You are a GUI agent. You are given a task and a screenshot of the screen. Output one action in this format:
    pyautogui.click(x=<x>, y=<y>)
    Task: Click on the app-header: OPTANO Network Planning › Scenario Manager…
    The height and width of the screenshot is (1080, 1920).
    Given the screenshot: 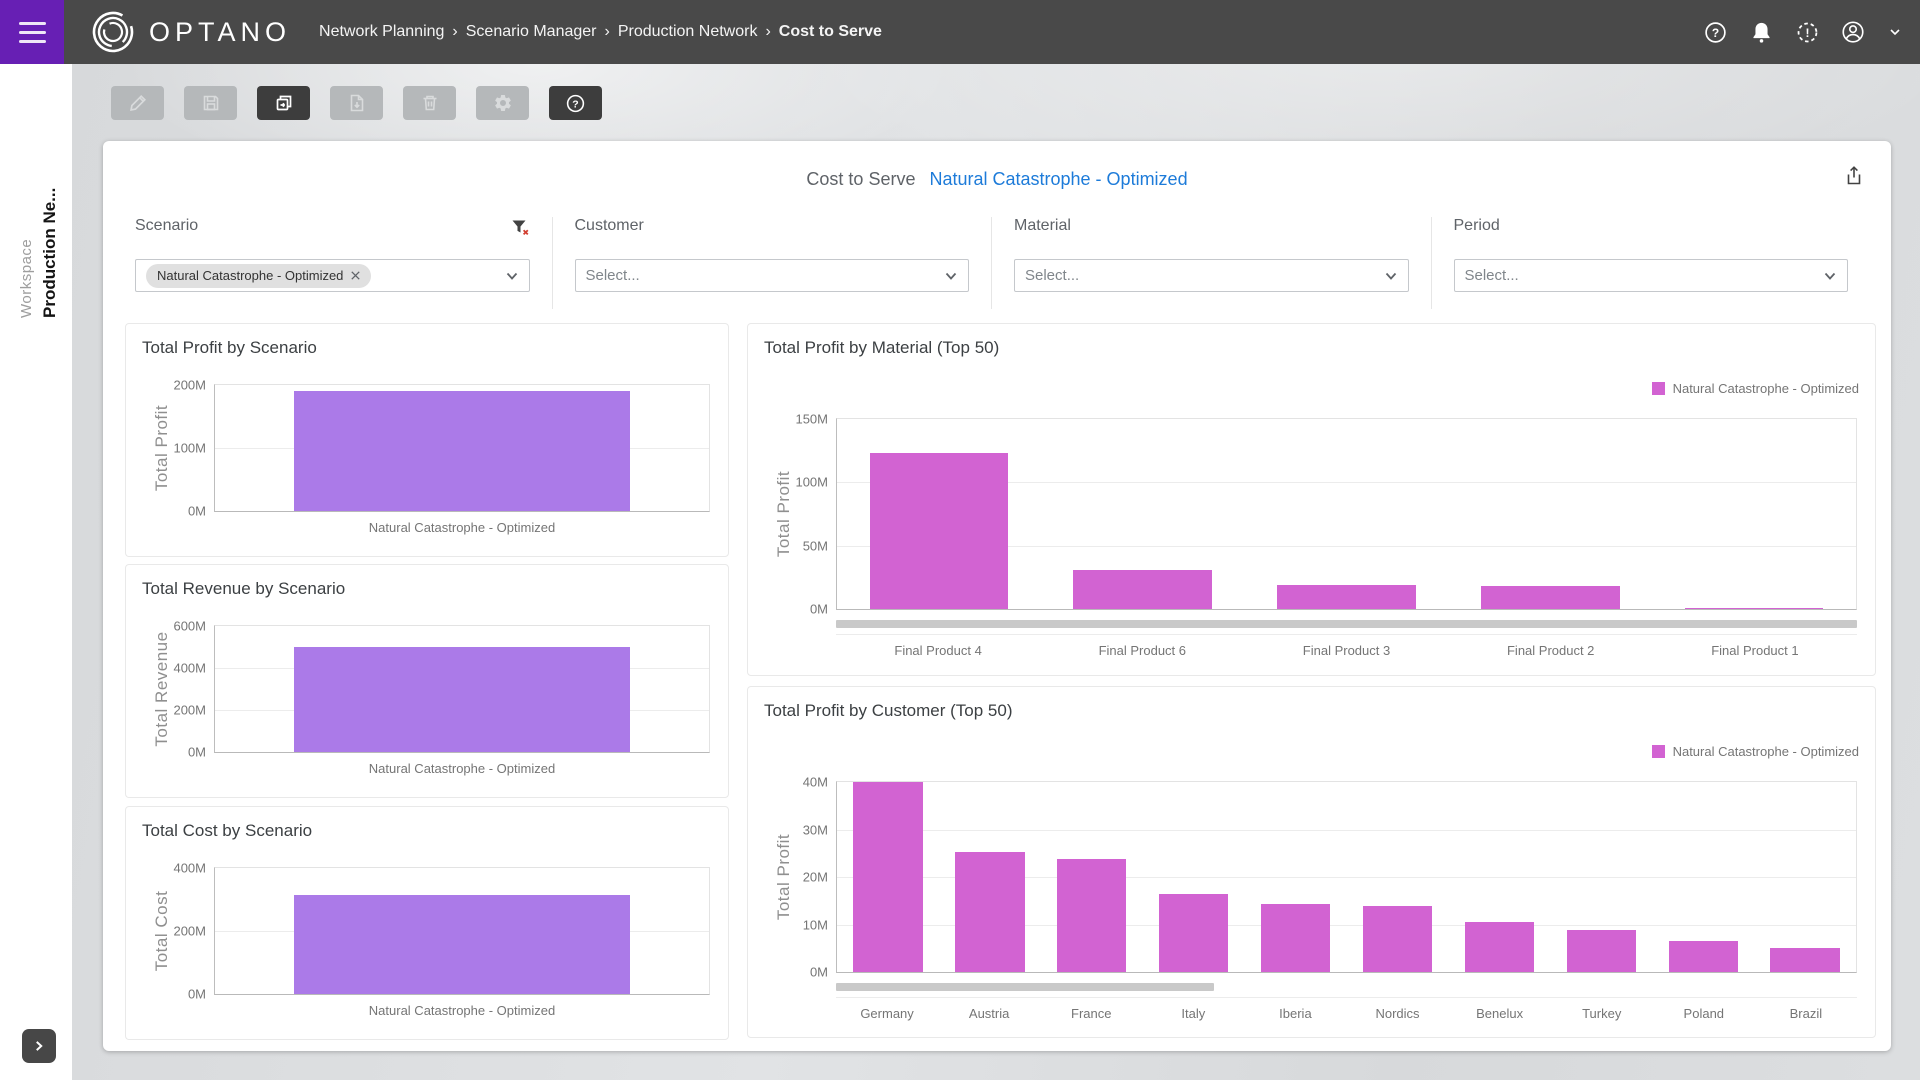 What is the action you would take?
    pyautogui.click(x=960, y=32)
    